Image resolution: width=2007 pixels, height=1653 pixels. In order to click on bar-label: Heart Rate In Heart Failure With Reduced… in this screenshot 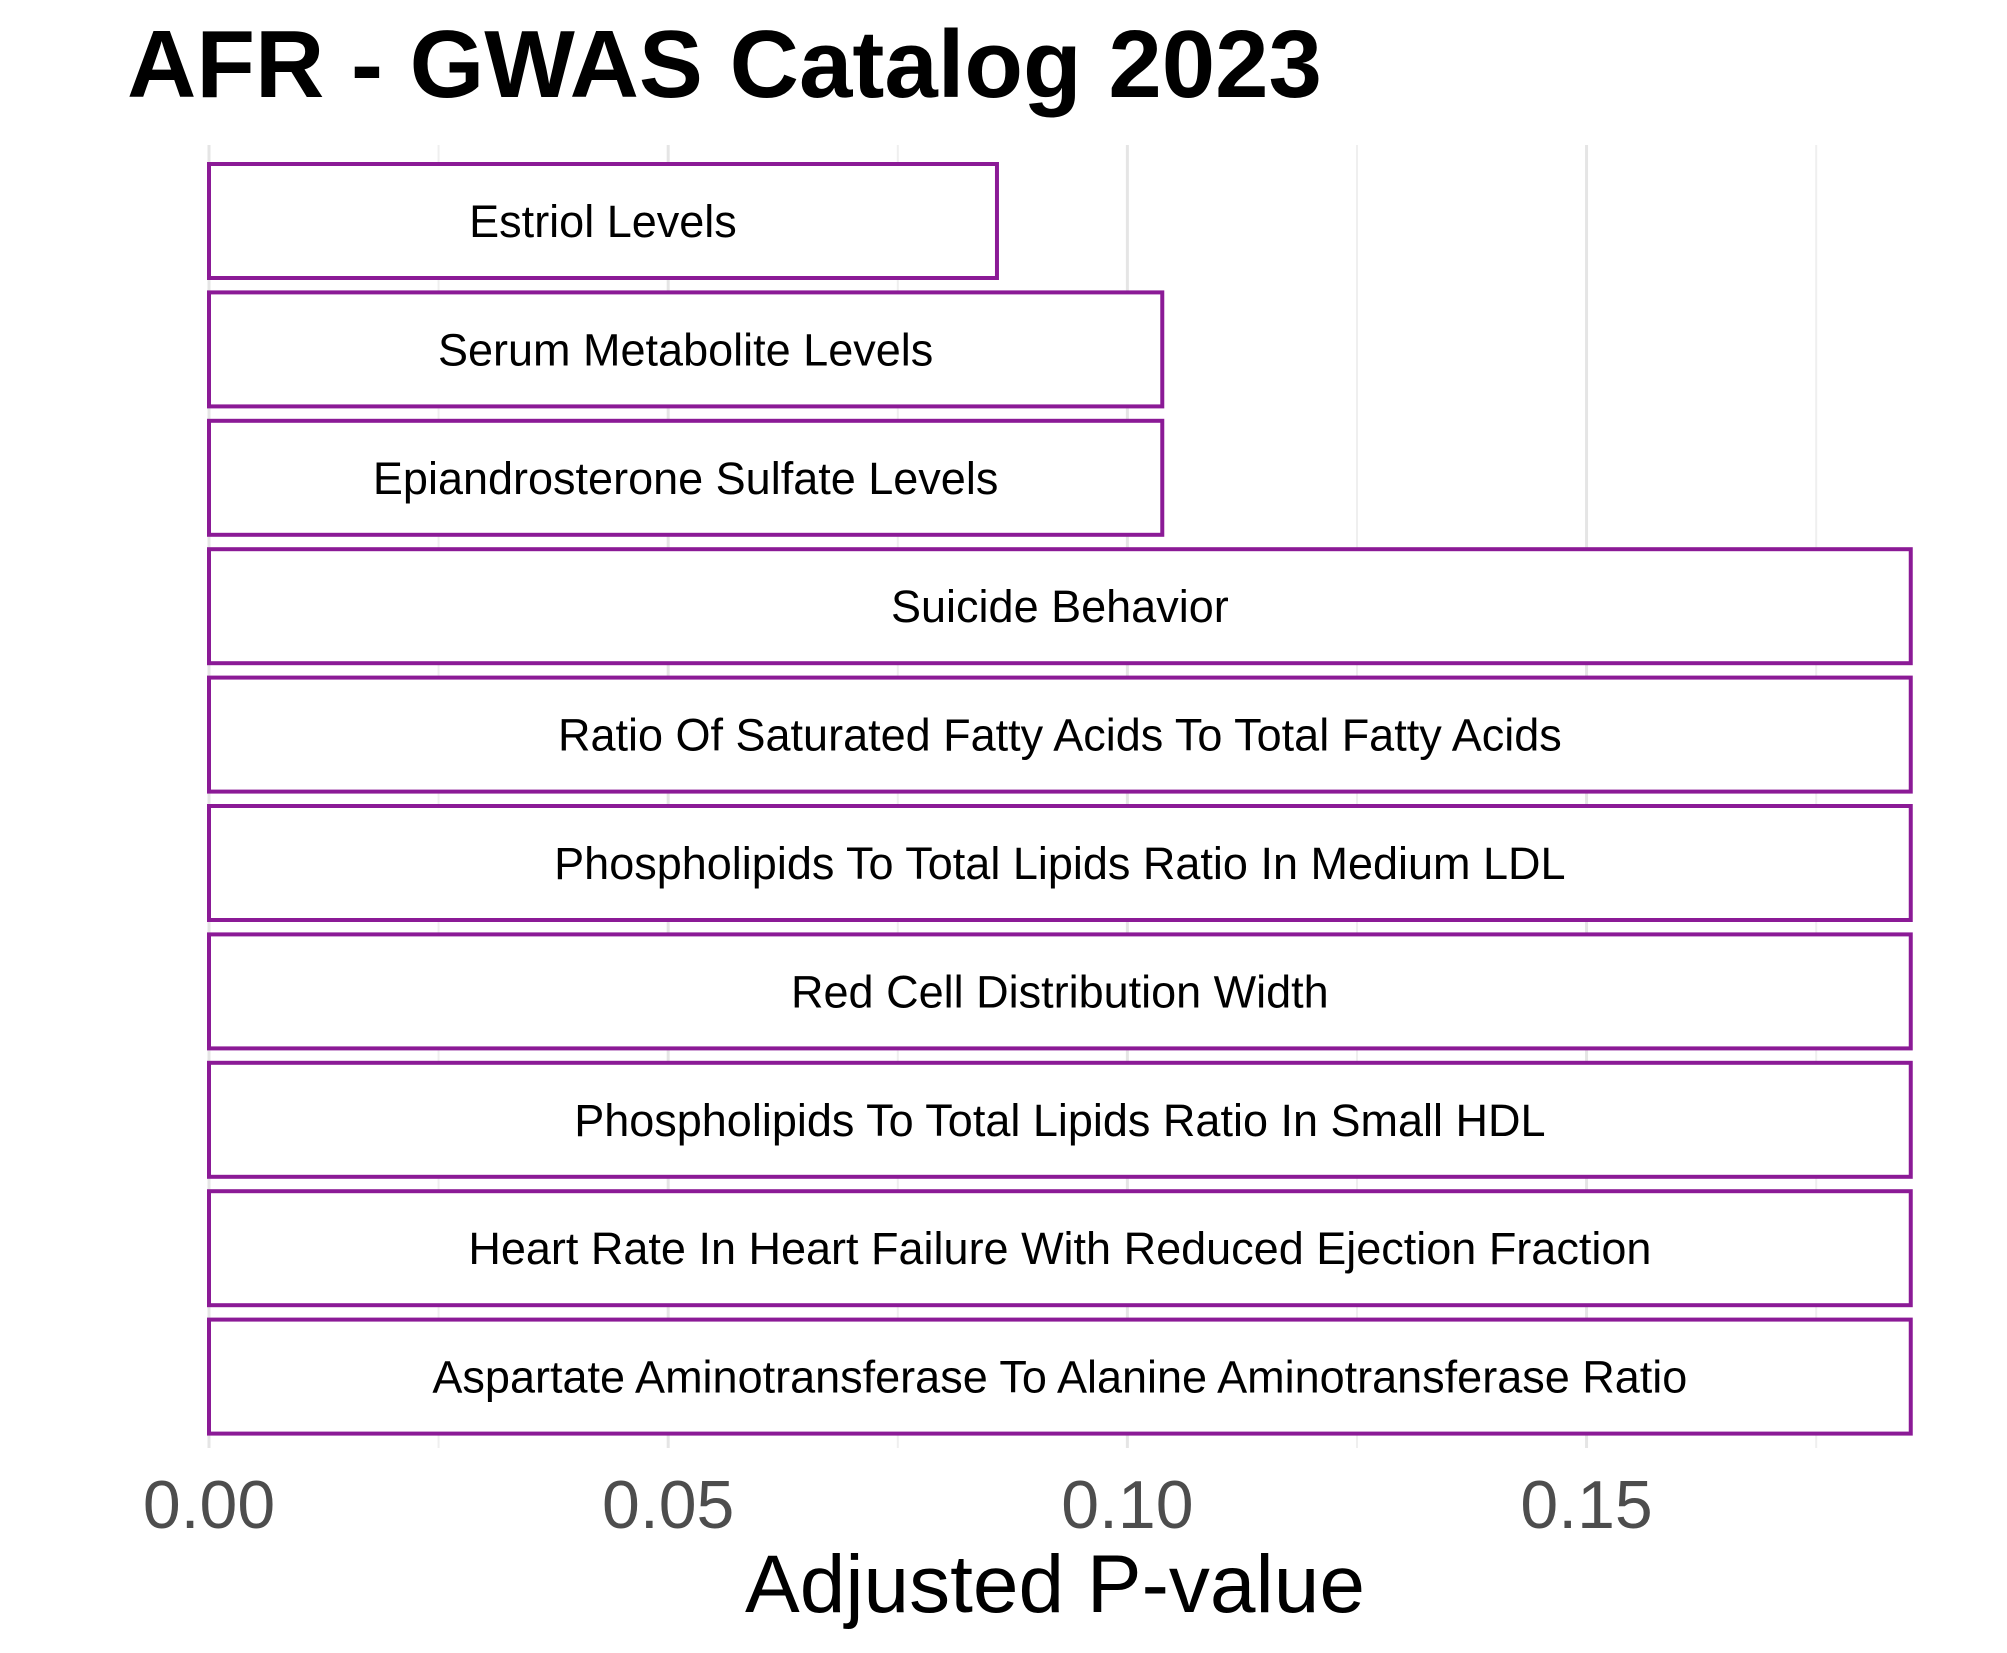, I will do `click(1059, 1248)`.